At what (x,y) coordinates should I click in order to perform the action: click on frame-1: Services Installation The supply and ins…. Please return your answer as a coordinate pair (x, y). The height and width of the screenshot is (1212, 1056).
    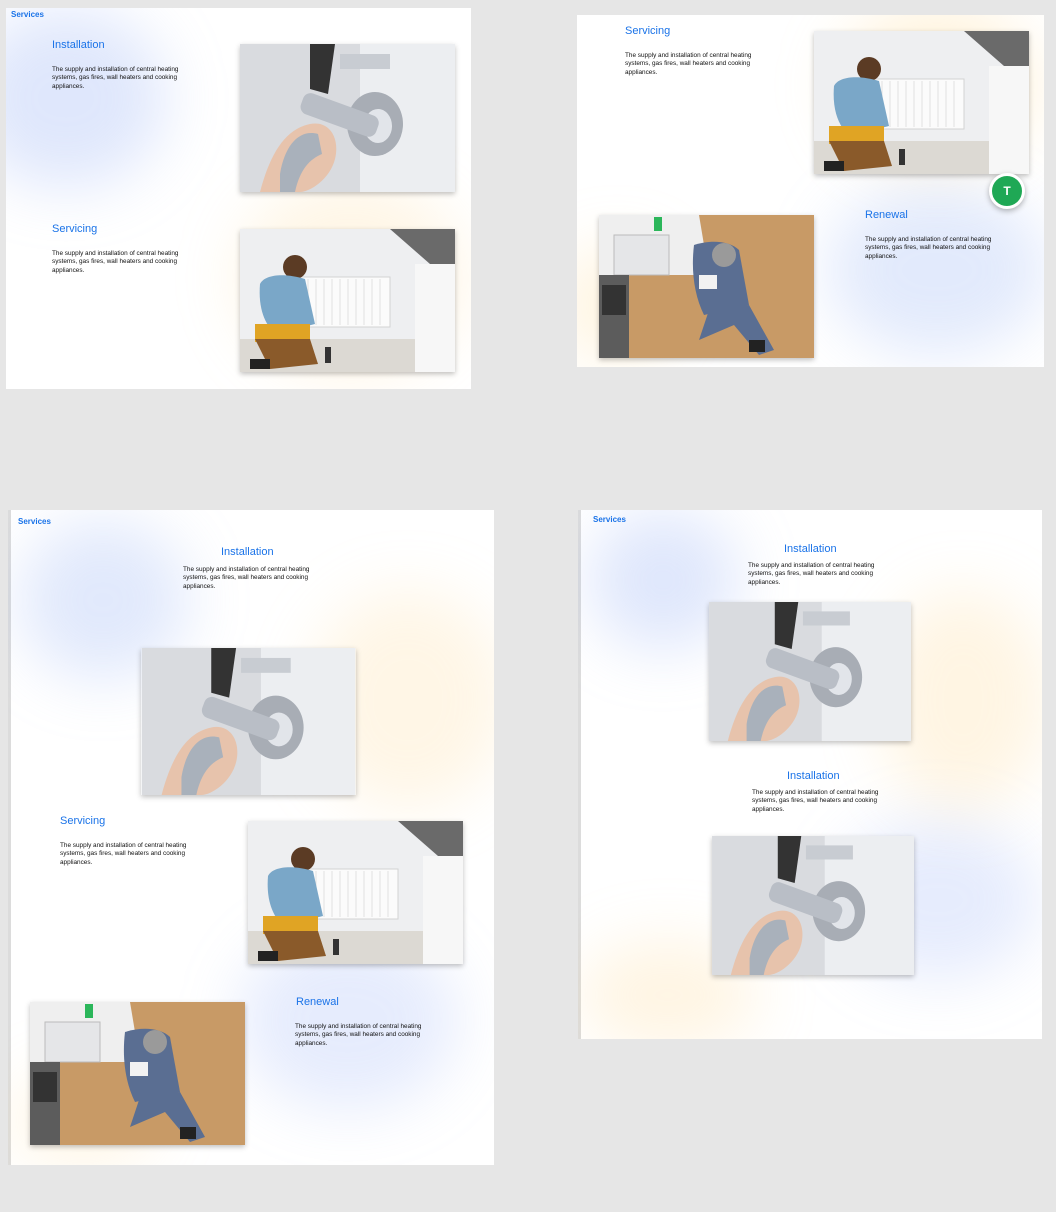
    Looking at the image, I should click on (238, 198).